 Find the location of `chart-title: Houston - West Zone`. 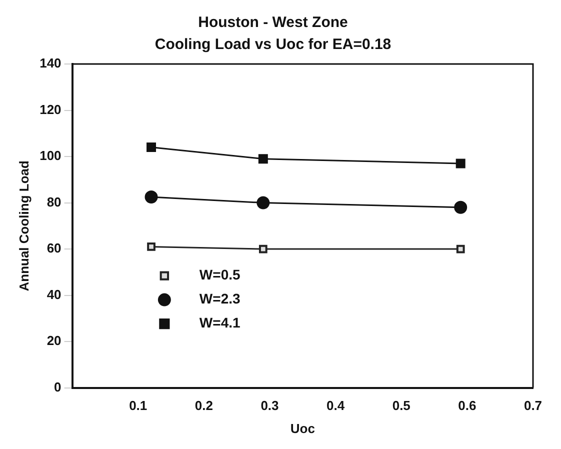

chart-title: Houston - West Zone is located at coordinates (273, 23).